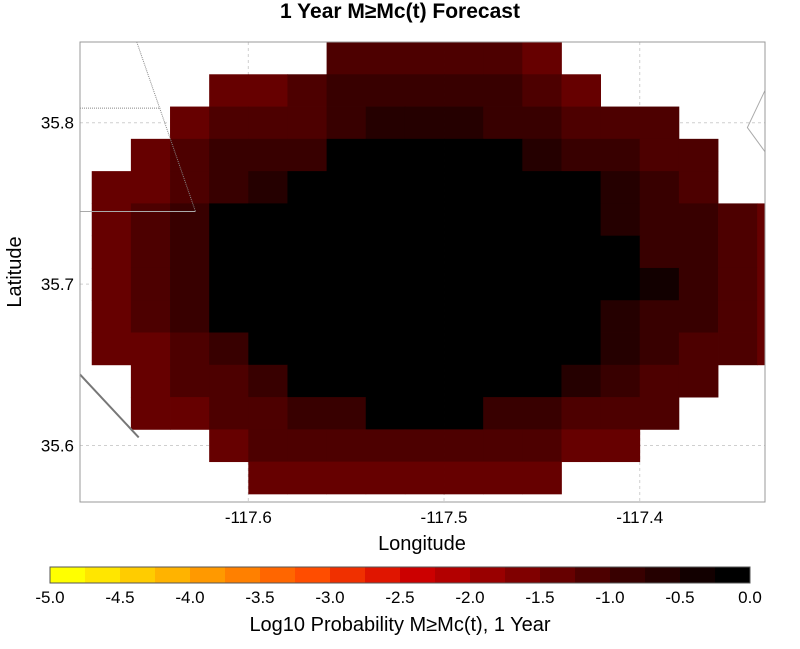 Image resolution: width=800 pixels, height=649 pixels. Describe the element at coordinates (57, 285) in the screenshot. I see `y-axis-ticks: 35.6 35.7 35.8` at that location.